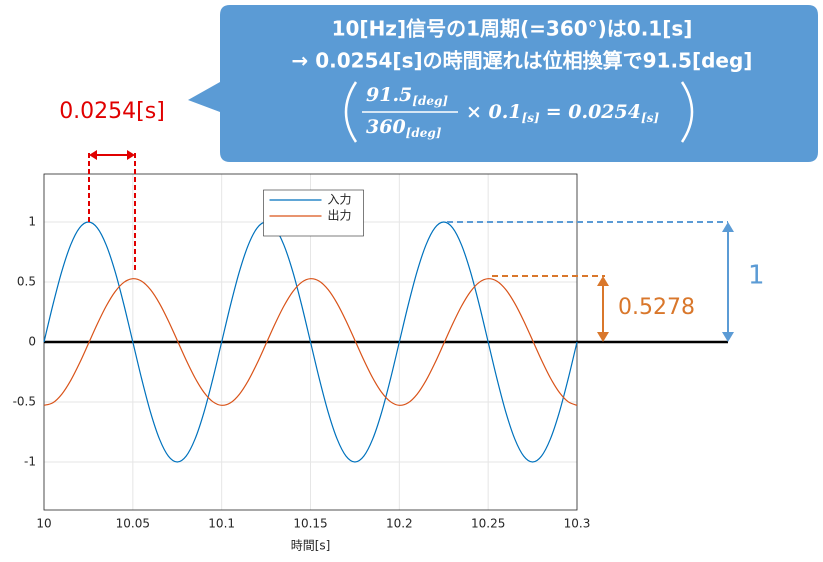  I want to click on x-axis-label: 時間[s], so click(311, 546).